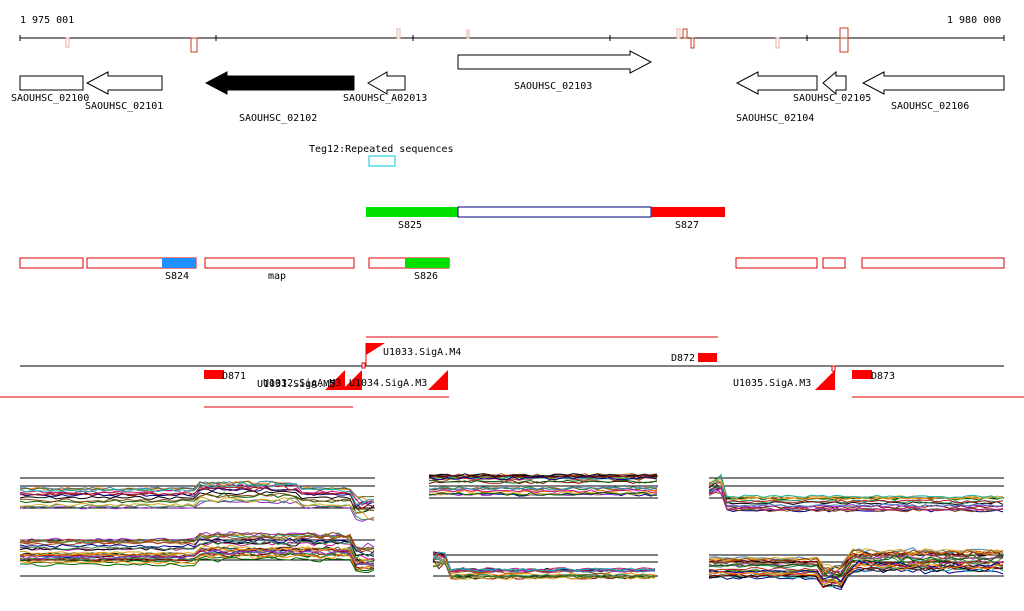 This screenshot has width=1024, height=611. What do you see at coordinates (512, 38) in the screenshot?
I see `ruler-ticks` at bounding box center [512, 38].